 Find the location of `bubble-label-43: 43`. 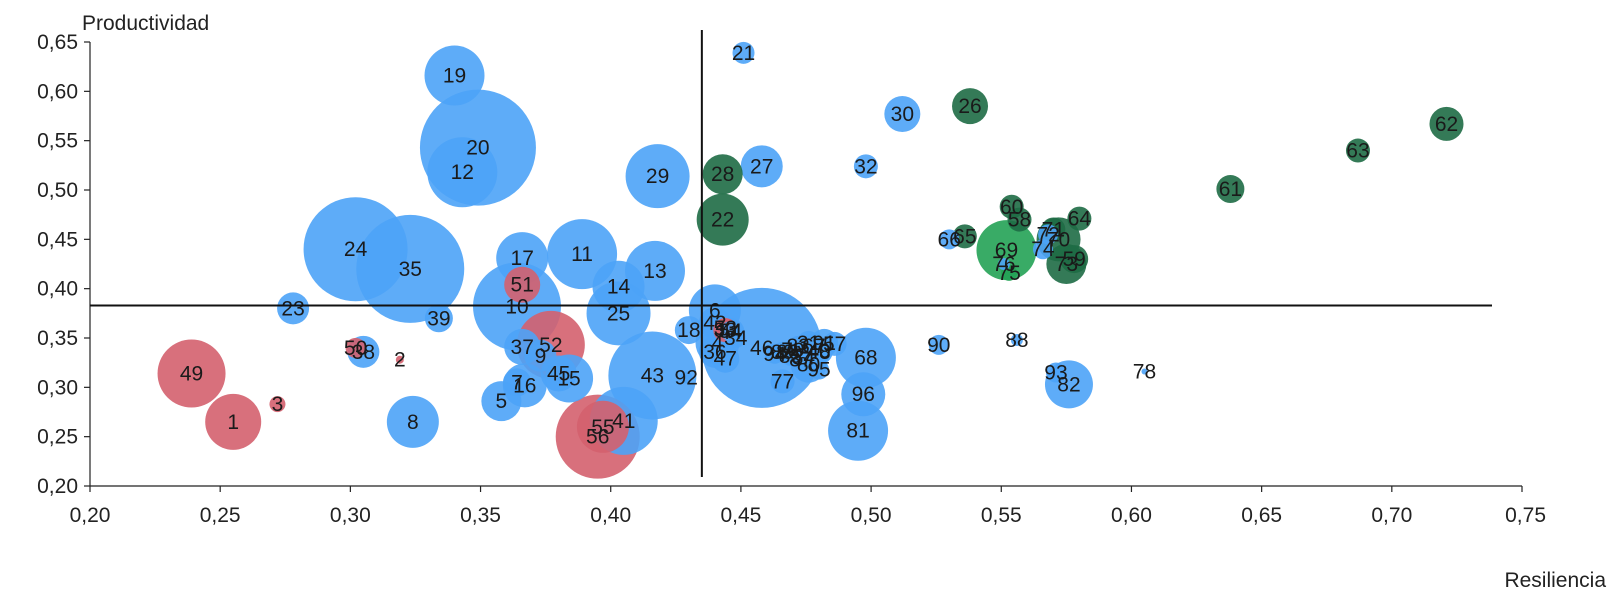

bubble-label-43: 43 is located at coordinates (652, 375).